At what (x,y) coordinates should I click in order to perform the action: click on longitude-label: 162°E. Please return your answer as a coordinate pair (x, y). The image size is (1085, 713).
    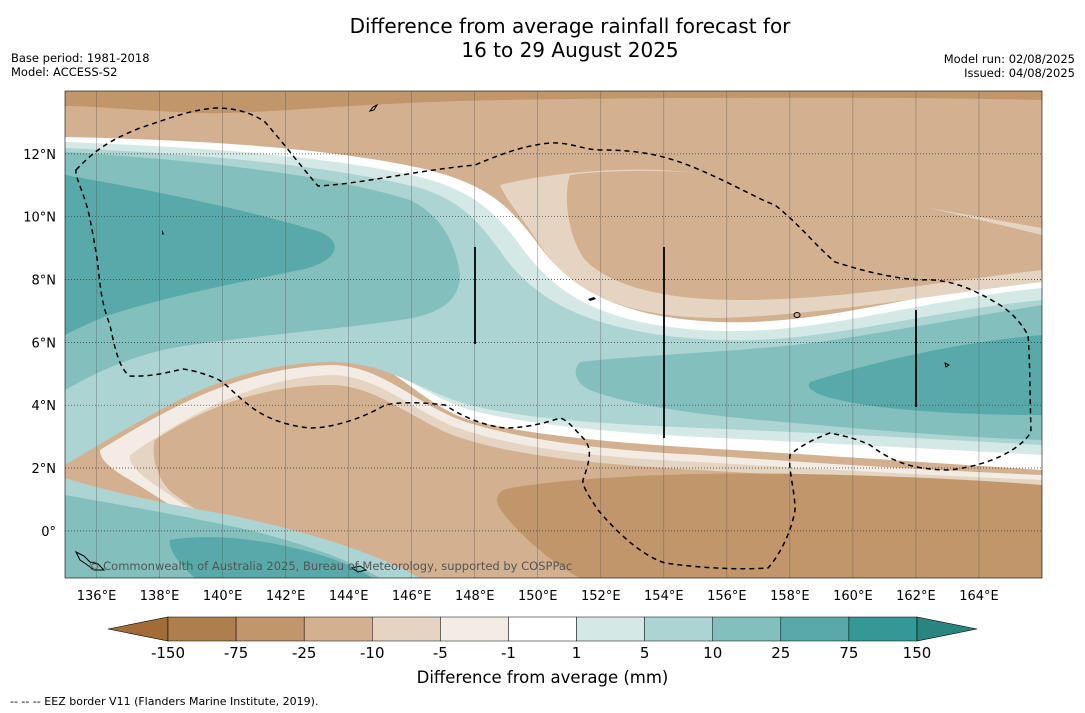
    Looking at the image, I should click on (916, 596).